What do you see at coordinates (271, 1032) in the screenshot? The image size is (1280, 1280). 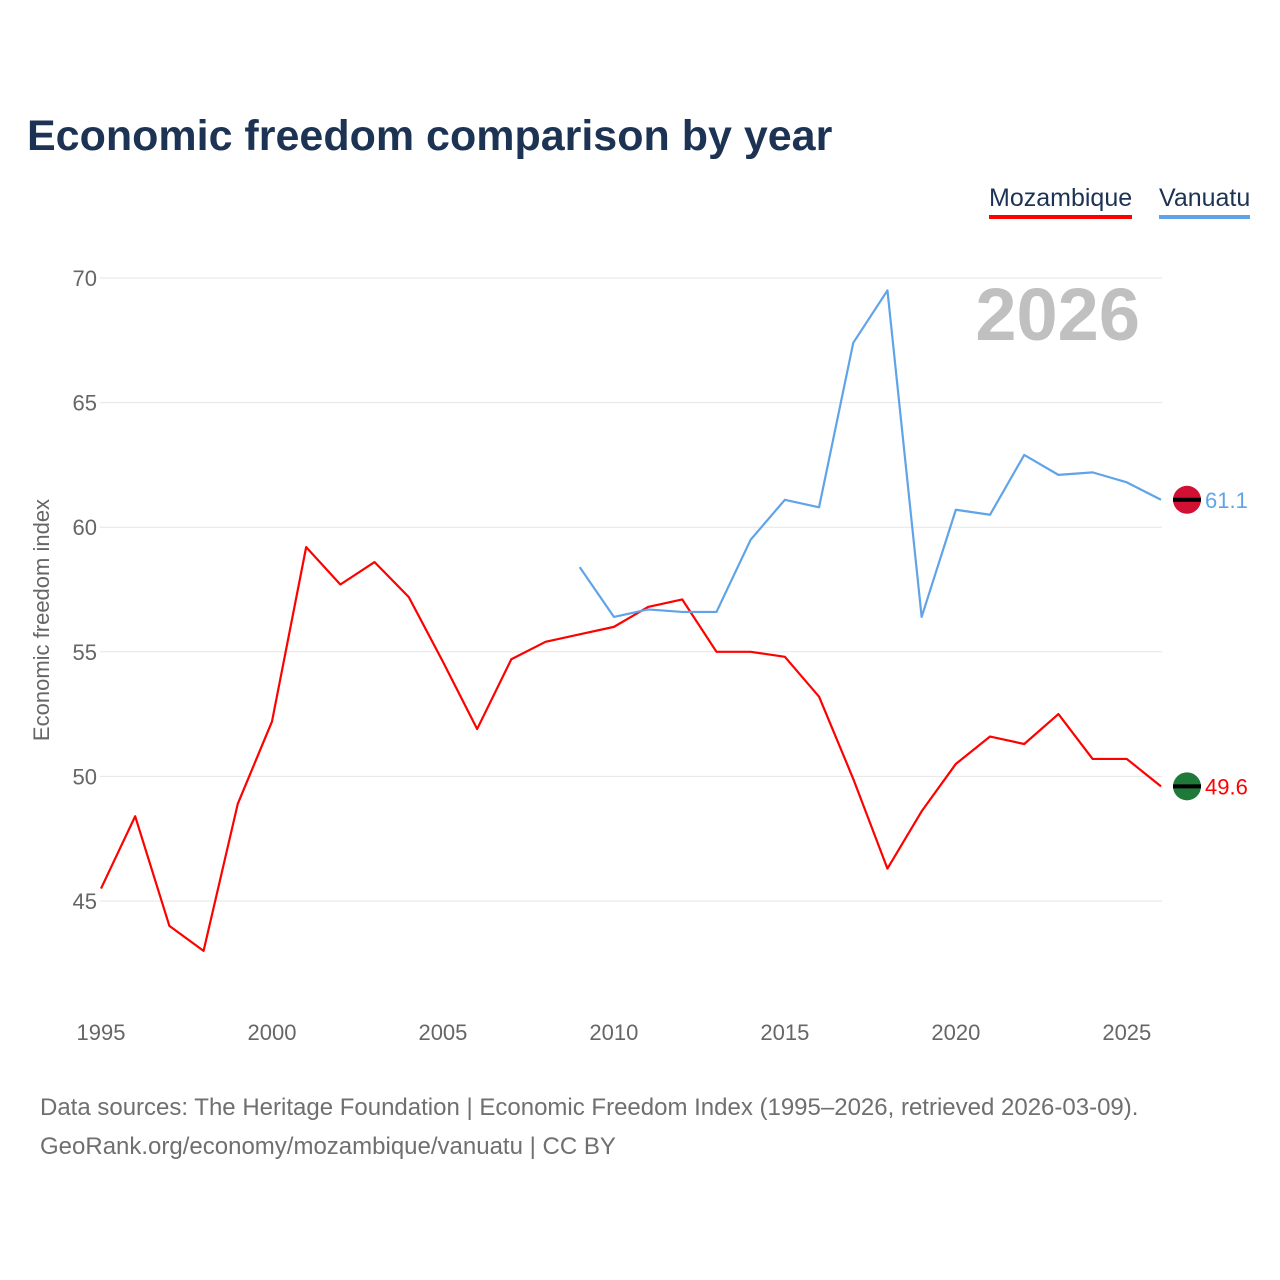 I see `x-tick-label: 2000` at bounding box center [271, 1032].